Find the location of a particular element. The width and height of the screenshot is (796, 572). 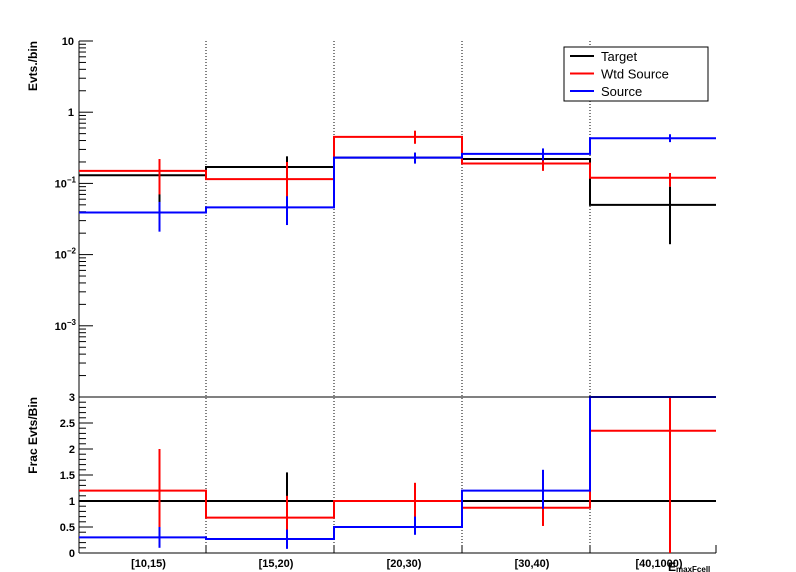

legend-label: Source is located at coordinates (621, 91).